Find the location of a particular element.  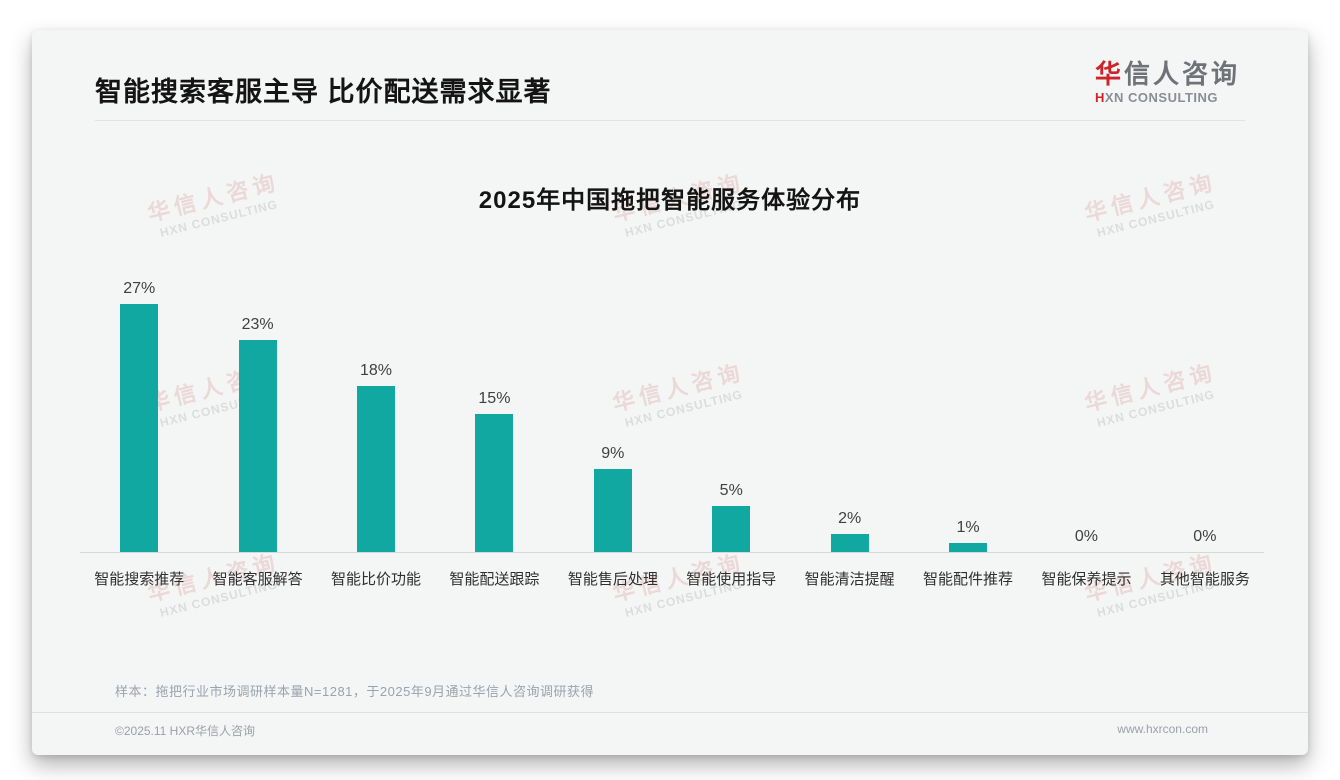

bar-column: 5% is located at coordinates (731, 402).